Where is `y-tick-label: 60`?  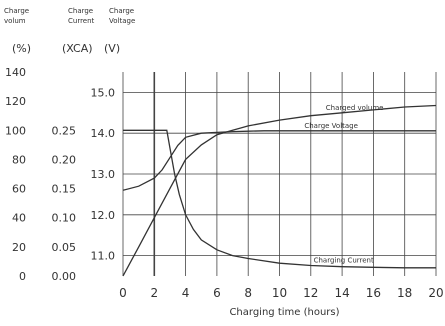 y-tick-label: 60 is located at coordinates (19, 189).